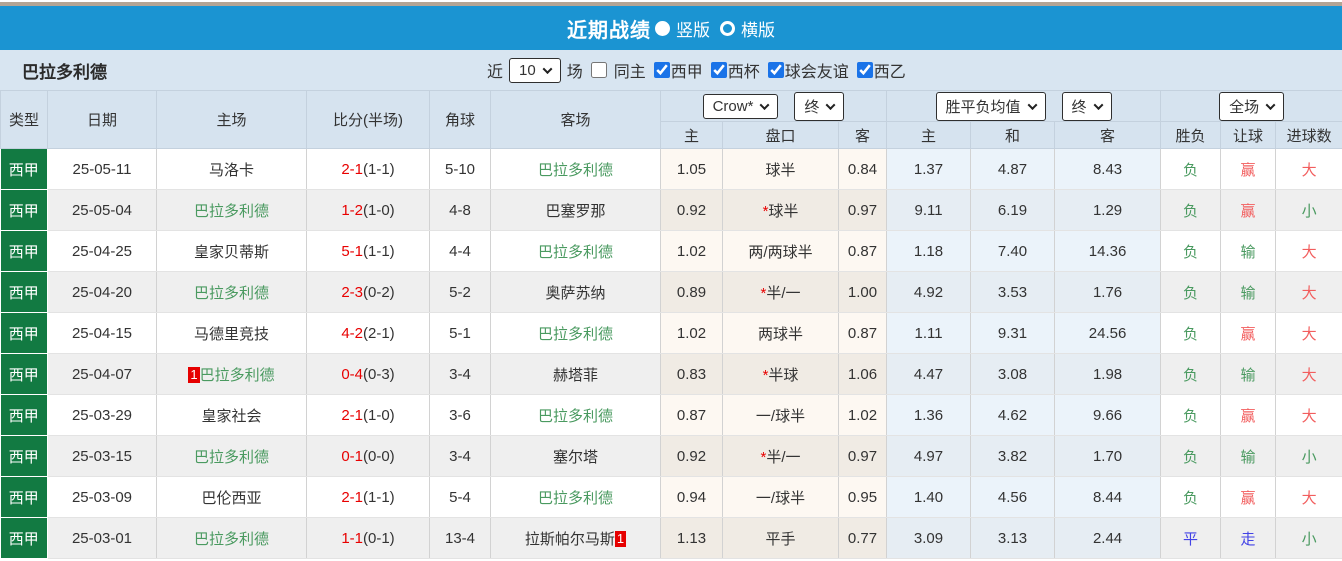 Image resolution: width=1342 pixels, height=561 pixels. What do you see at coordinates (718, 70) in the screenshot?
I see `copa-checkbox` at bounding box center [718, 70].